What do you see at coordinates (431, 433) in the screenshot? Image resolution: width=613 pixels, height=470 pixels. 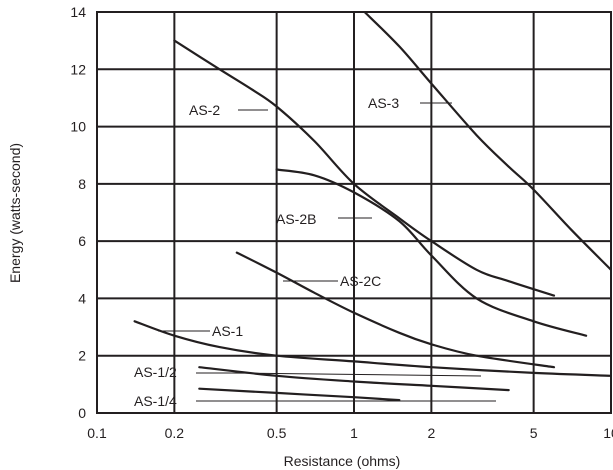 I see `x-tick-label: 2` at bounding box center [431, 433].